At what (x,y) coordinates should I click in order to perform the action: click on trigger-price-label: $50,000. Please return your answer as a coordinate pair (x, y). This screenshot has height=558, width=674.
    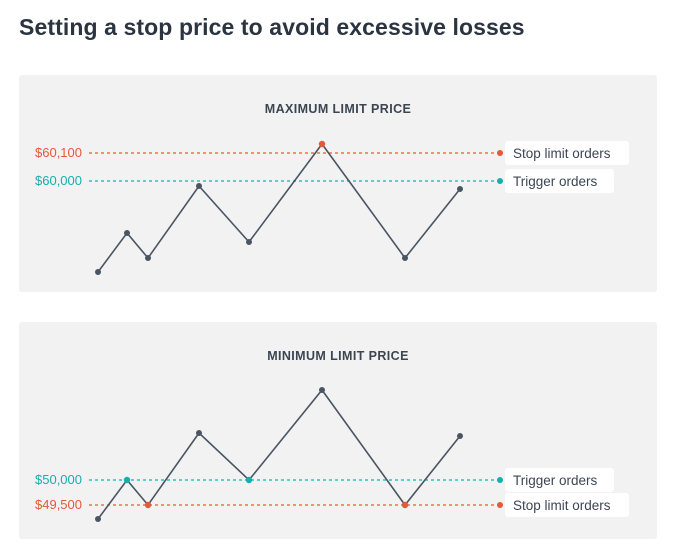
    Looking at the image, I should click on (58, 479).